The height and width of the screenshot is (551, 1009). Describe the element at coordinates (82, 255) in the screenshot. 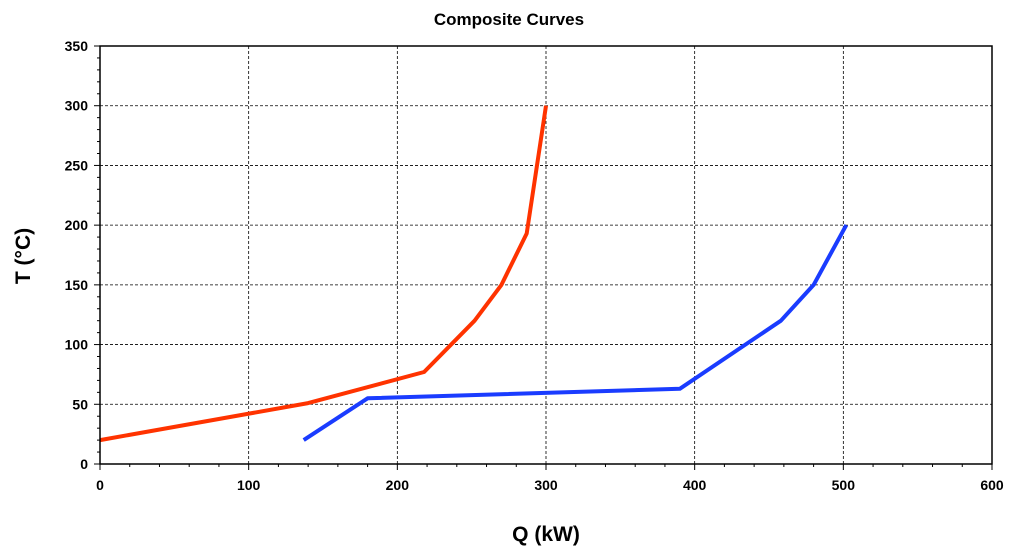

I see `y-axis-ticks: 0 50 100 150 200 250 300 350` at that location.